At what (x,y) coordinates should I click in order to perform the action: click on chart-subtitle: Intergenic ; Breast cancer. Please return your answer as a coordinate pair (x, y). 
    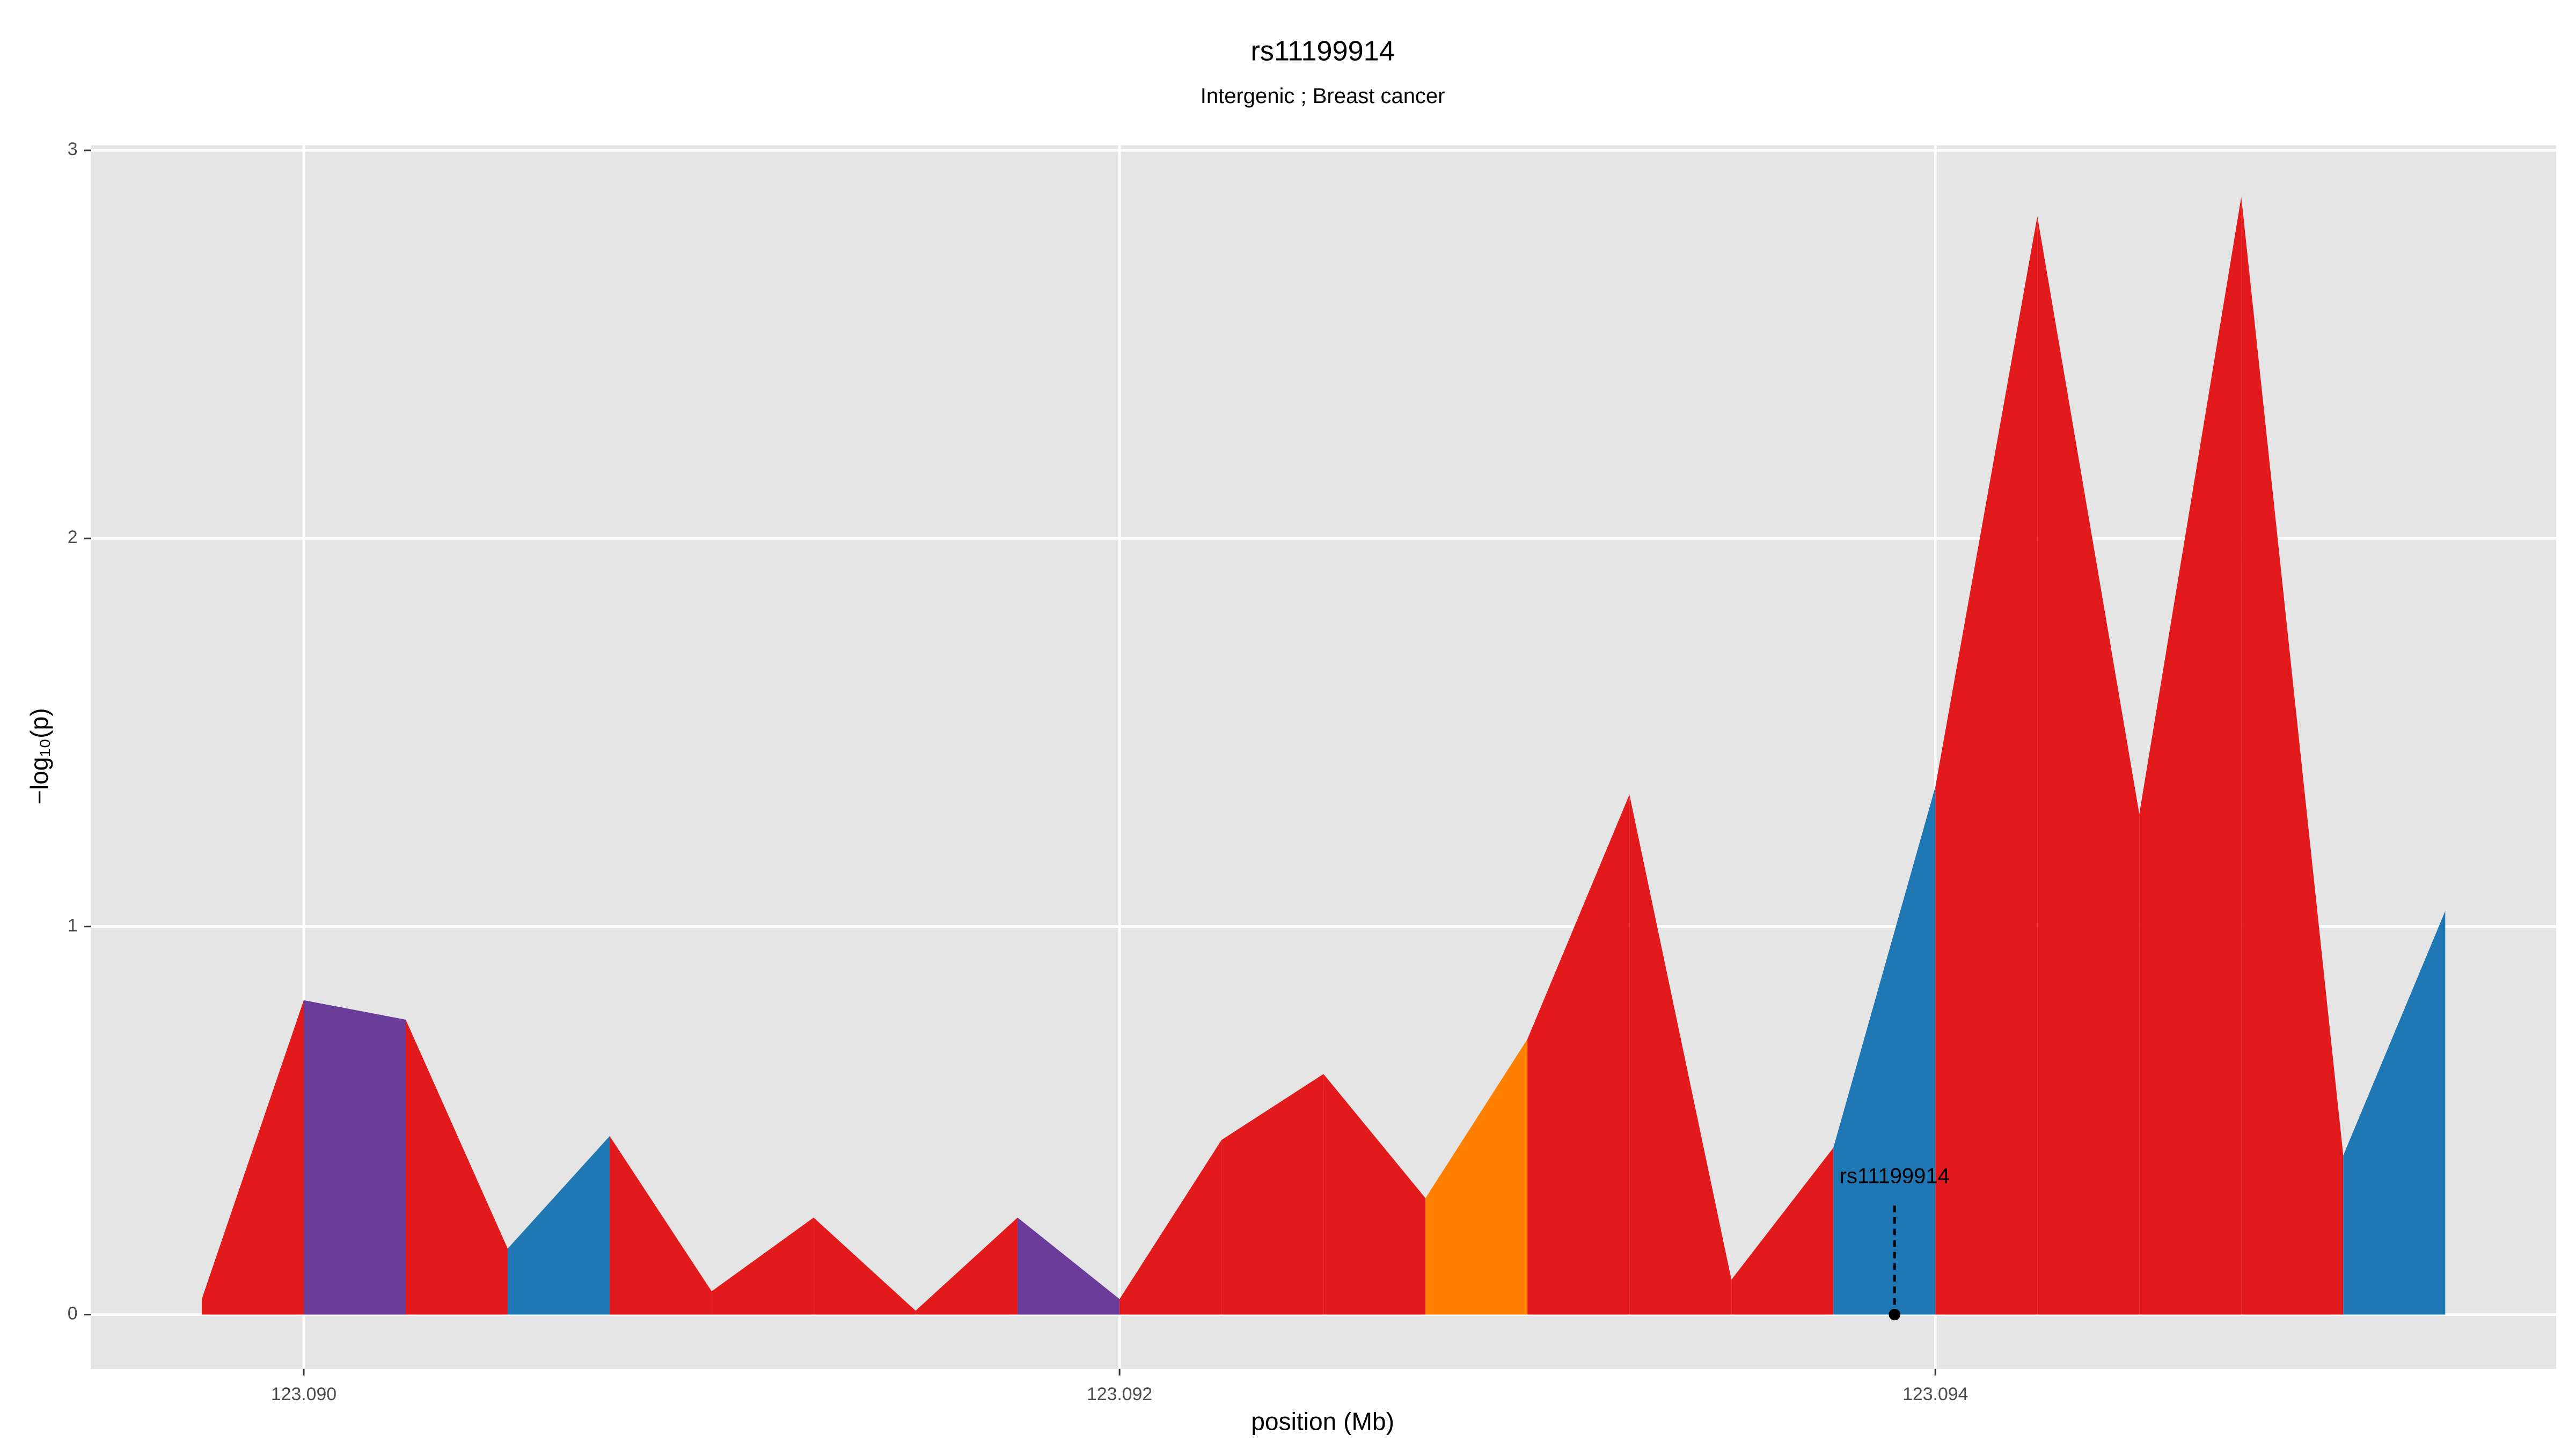
    Looking at the image, I should click on (1323, 96).